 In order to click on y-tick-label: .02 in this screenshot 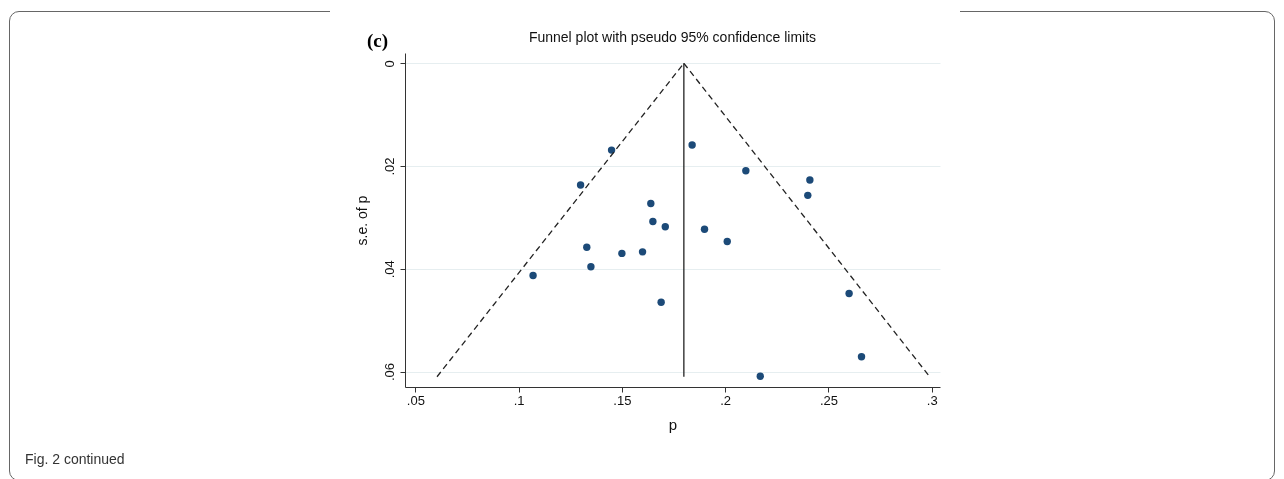, I will do `click(389, 166)`.